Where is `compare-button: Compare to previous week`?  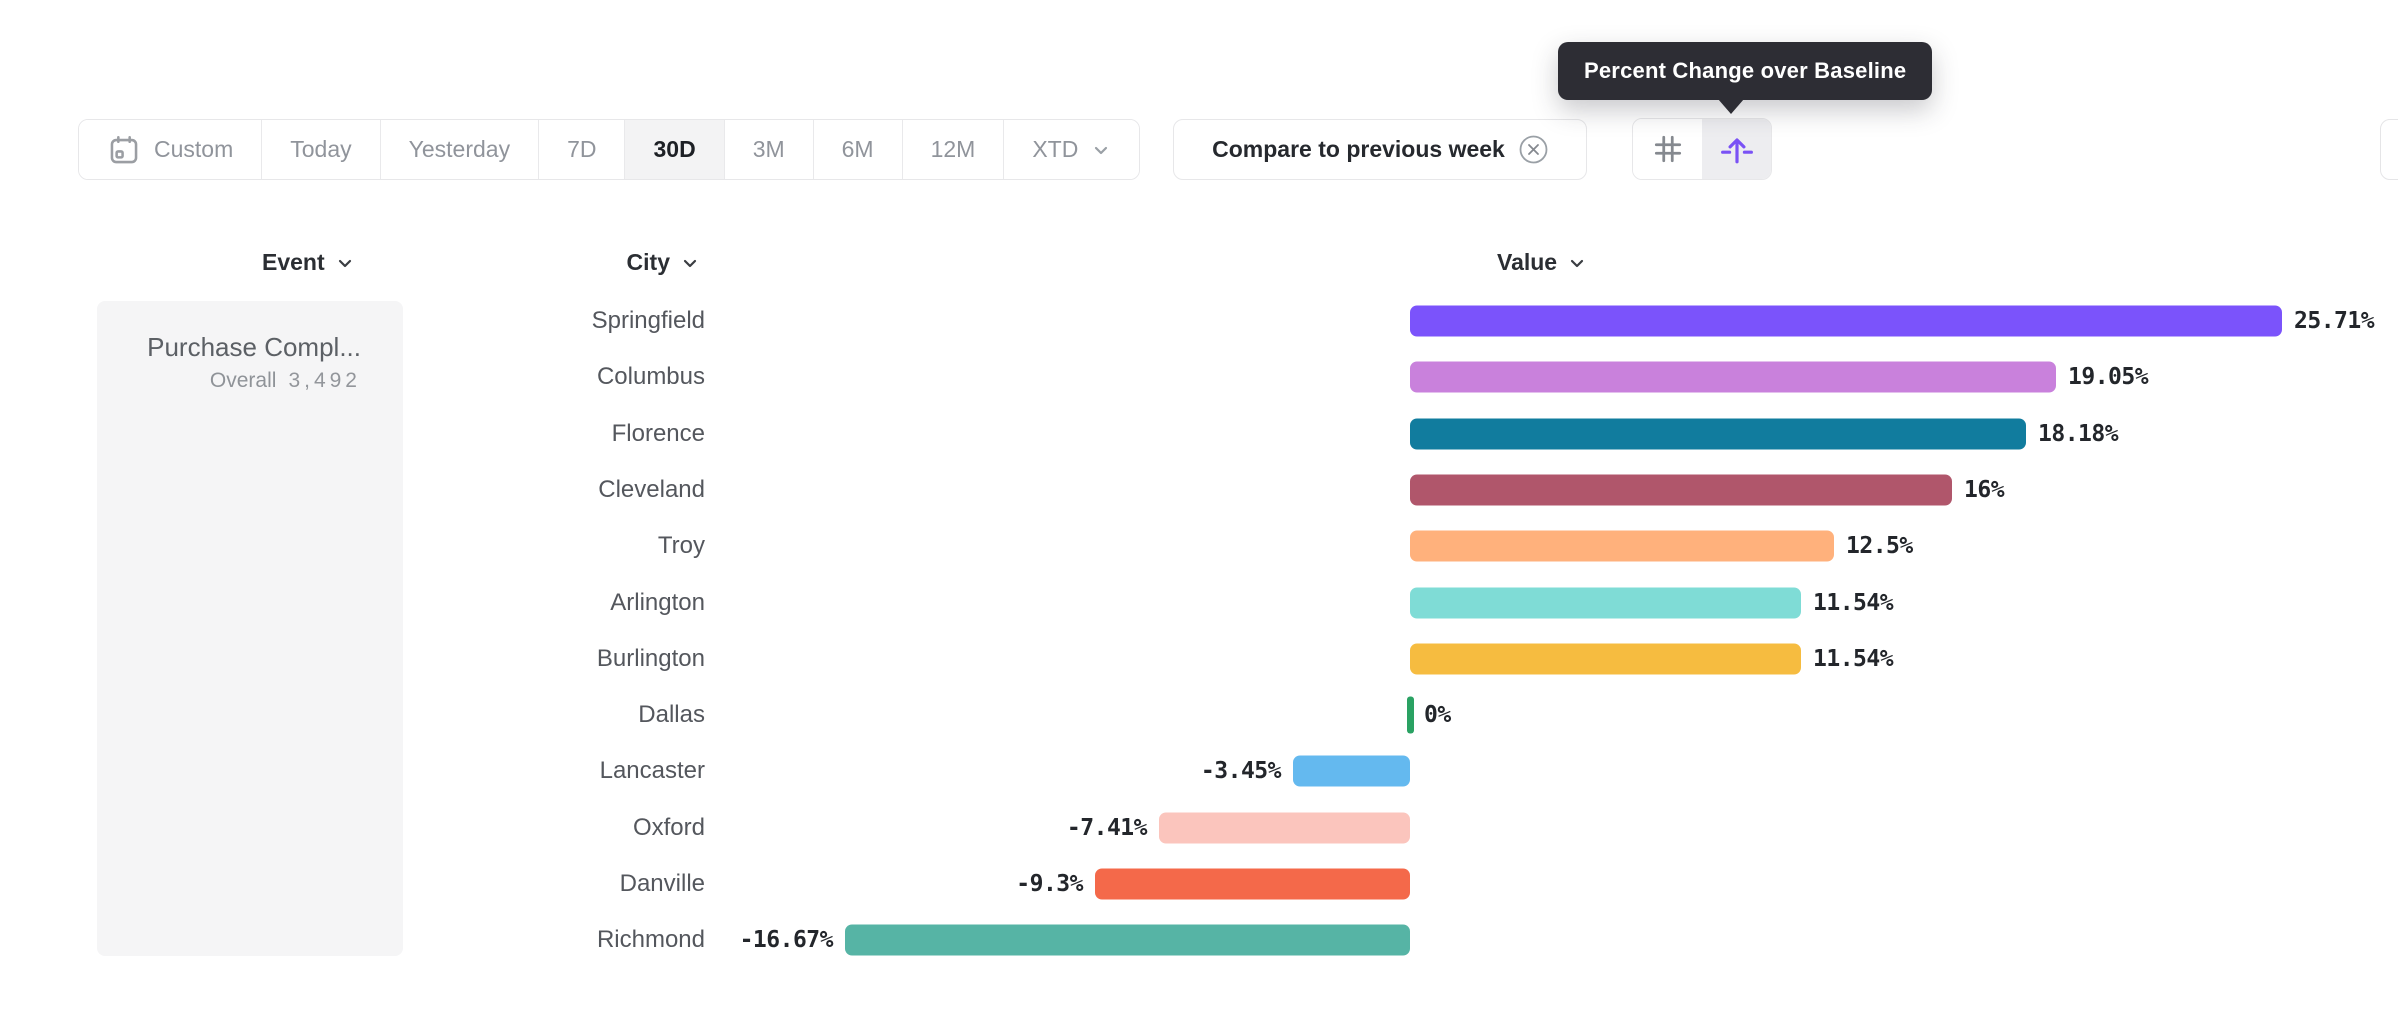
compare-button: Compare to previous week is located at coordinates (1380, 149).